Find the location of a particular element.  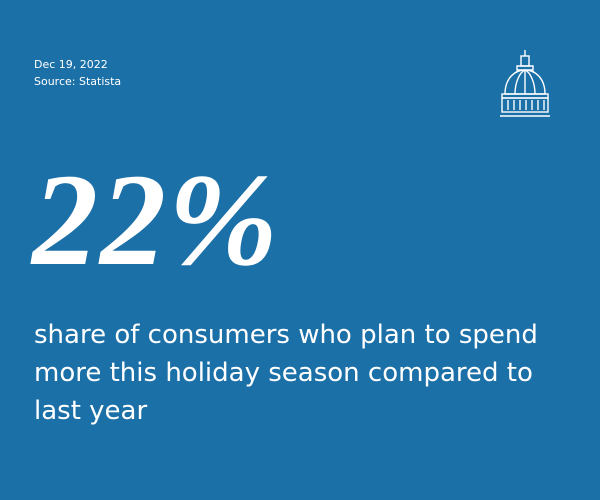

date: Dec 19, 2022 is located at coordinates (71, 64).